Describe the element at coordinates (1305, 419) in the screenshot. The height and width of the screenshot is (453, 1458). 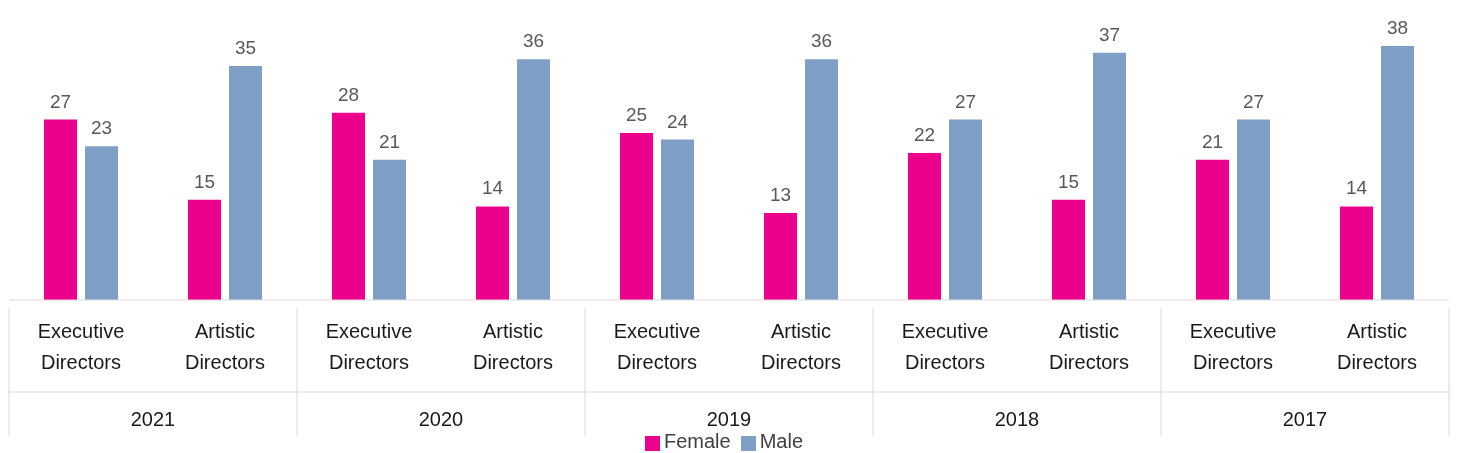
I see `text: 2017` at that location.